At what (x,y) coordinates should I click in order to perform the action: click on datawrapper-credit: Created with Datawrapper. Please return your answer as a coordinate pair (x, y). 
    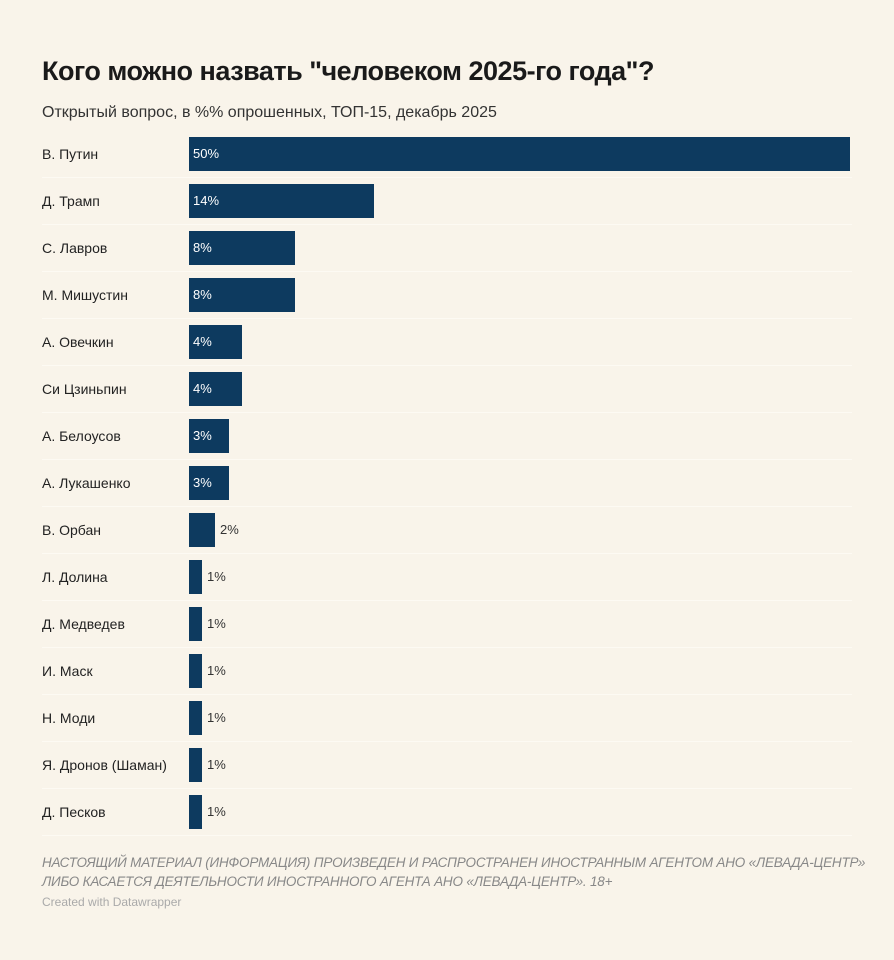
    Looking at the image, I should click on (112, 902).